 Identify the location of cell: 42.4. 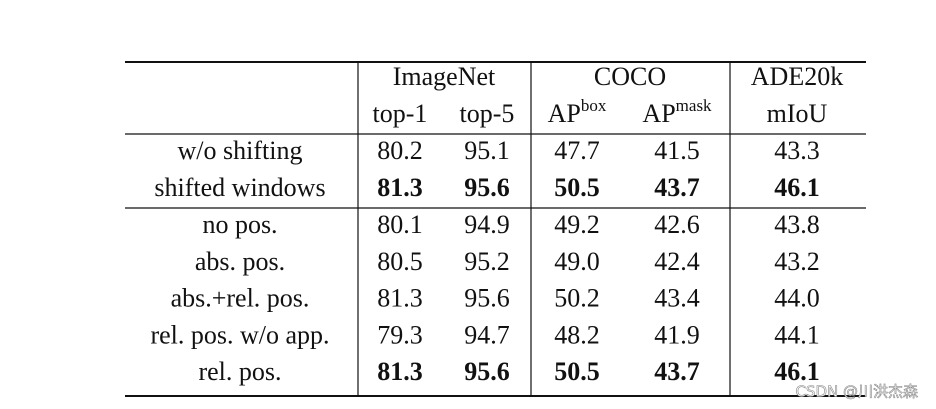
(677, 261).